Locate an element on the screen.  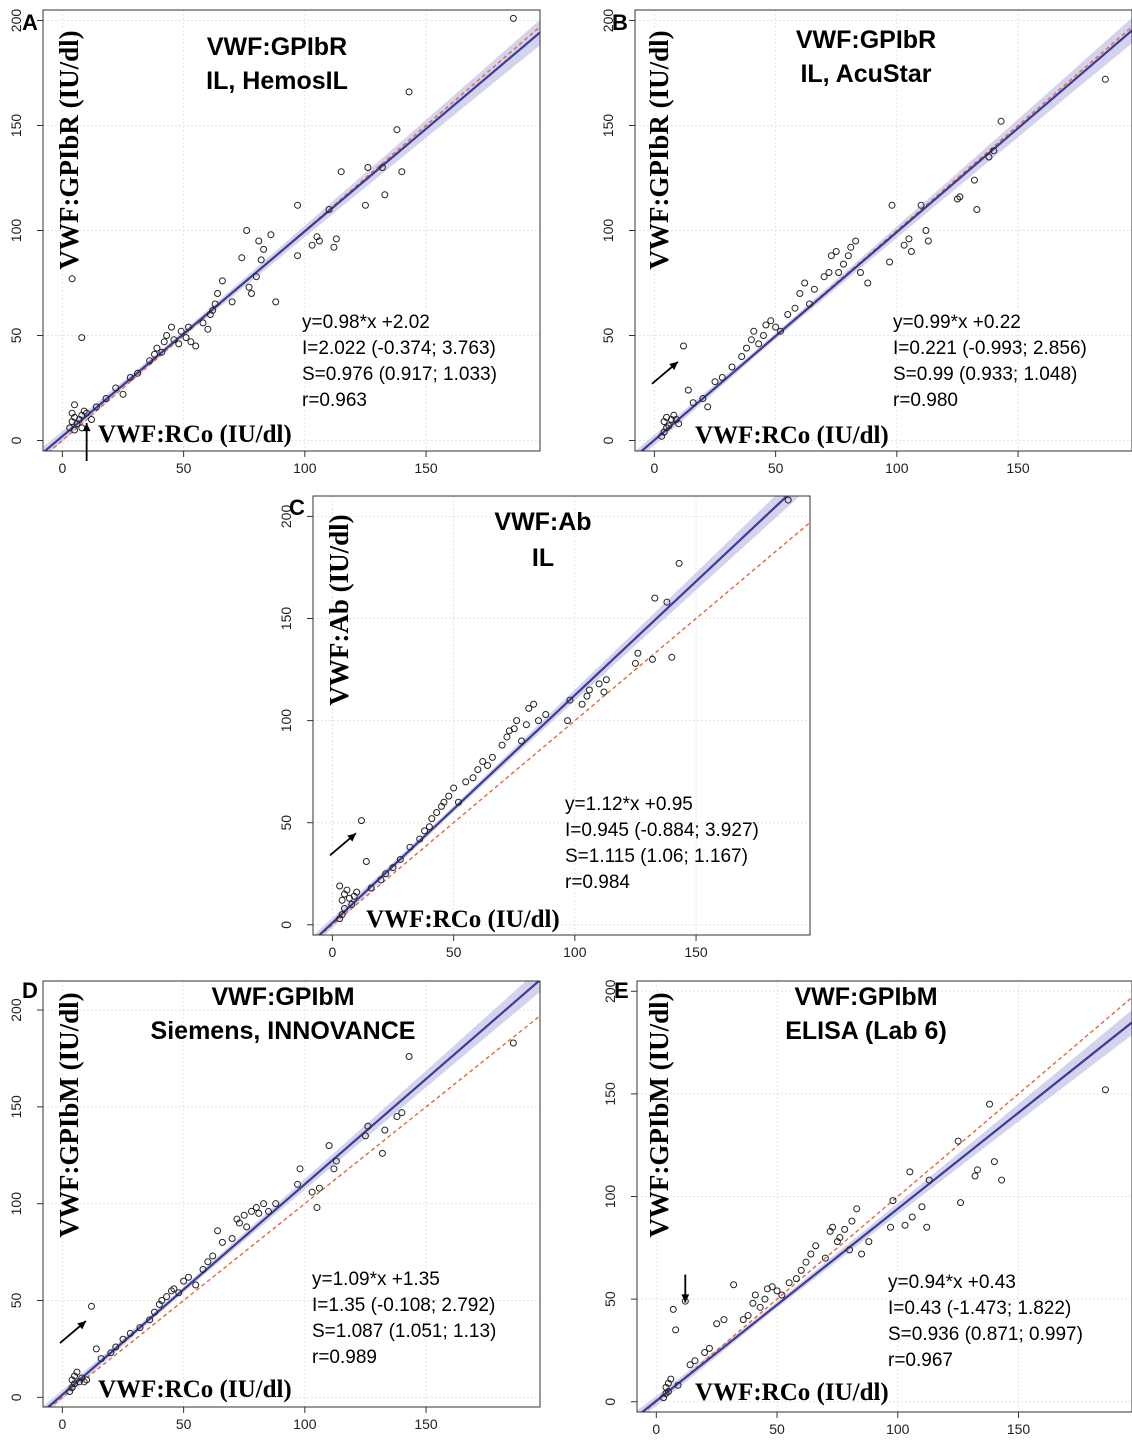
grid is located at coordinates (291, 1194).